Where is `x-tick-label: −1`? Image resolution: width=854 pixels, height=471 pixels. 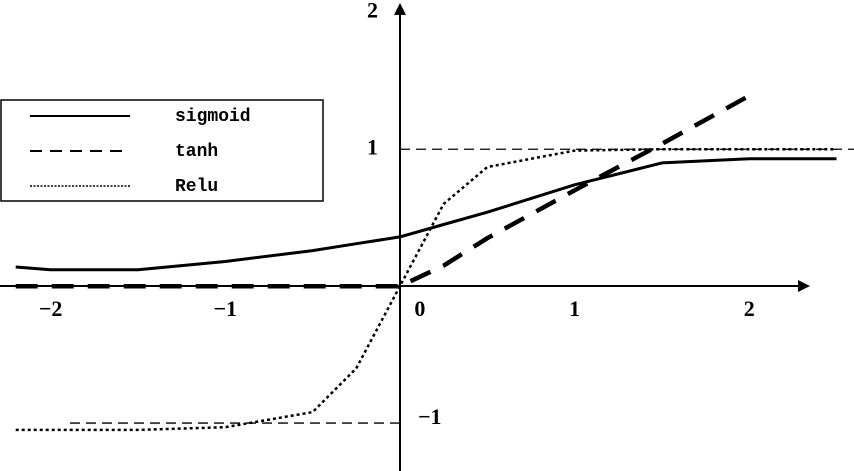
x-tick-label: −1 is located at coordinates (226, 308).